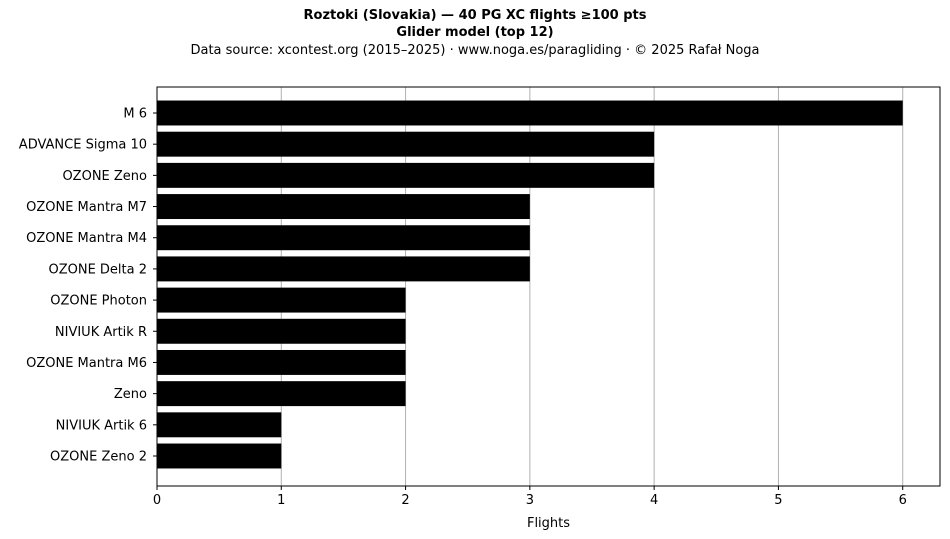 The image size is (950, 539). Describe the element at coordinates (101, 332) in the screenshot. I see `y-tick-label: NIVIUK Artik R` at that location.